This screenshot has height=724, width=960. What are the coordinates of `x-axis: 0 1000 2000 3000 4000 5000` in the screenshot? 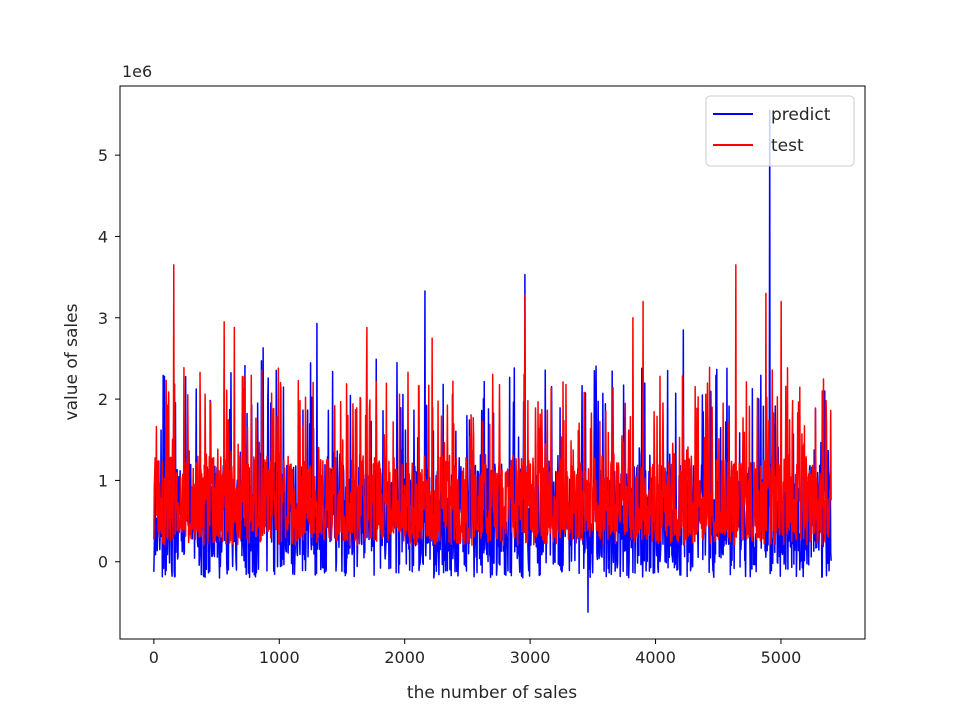 It's located at (475, 653).